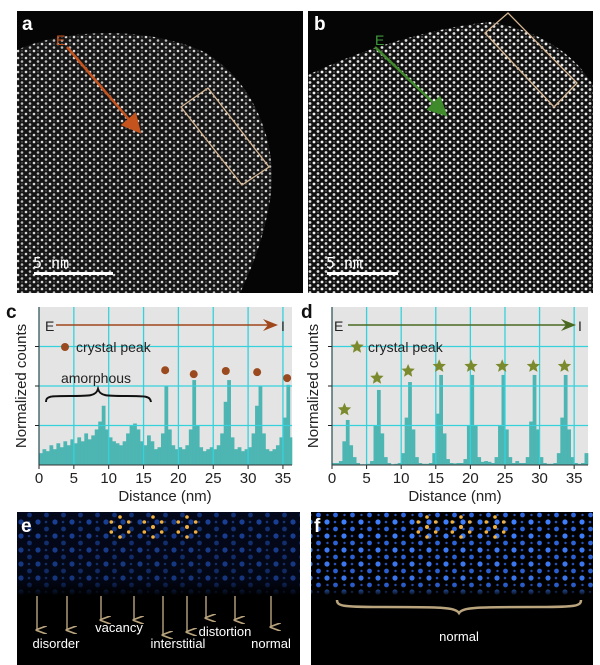  I want to click on arrow-start-label: E, so click(379, 40).